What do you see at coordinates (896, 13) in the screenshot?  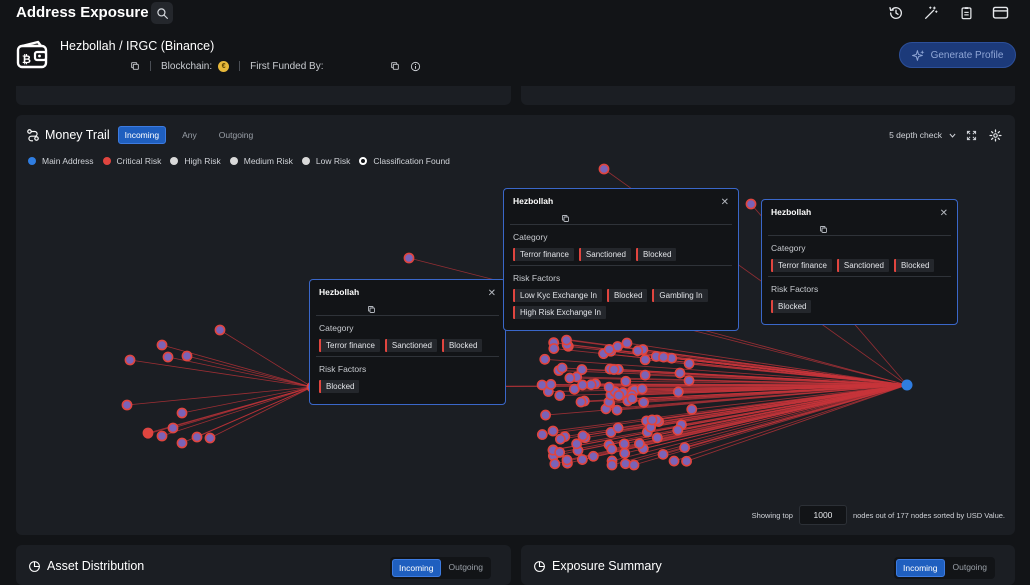 I see `history-button` at bounding box center [896, 13].